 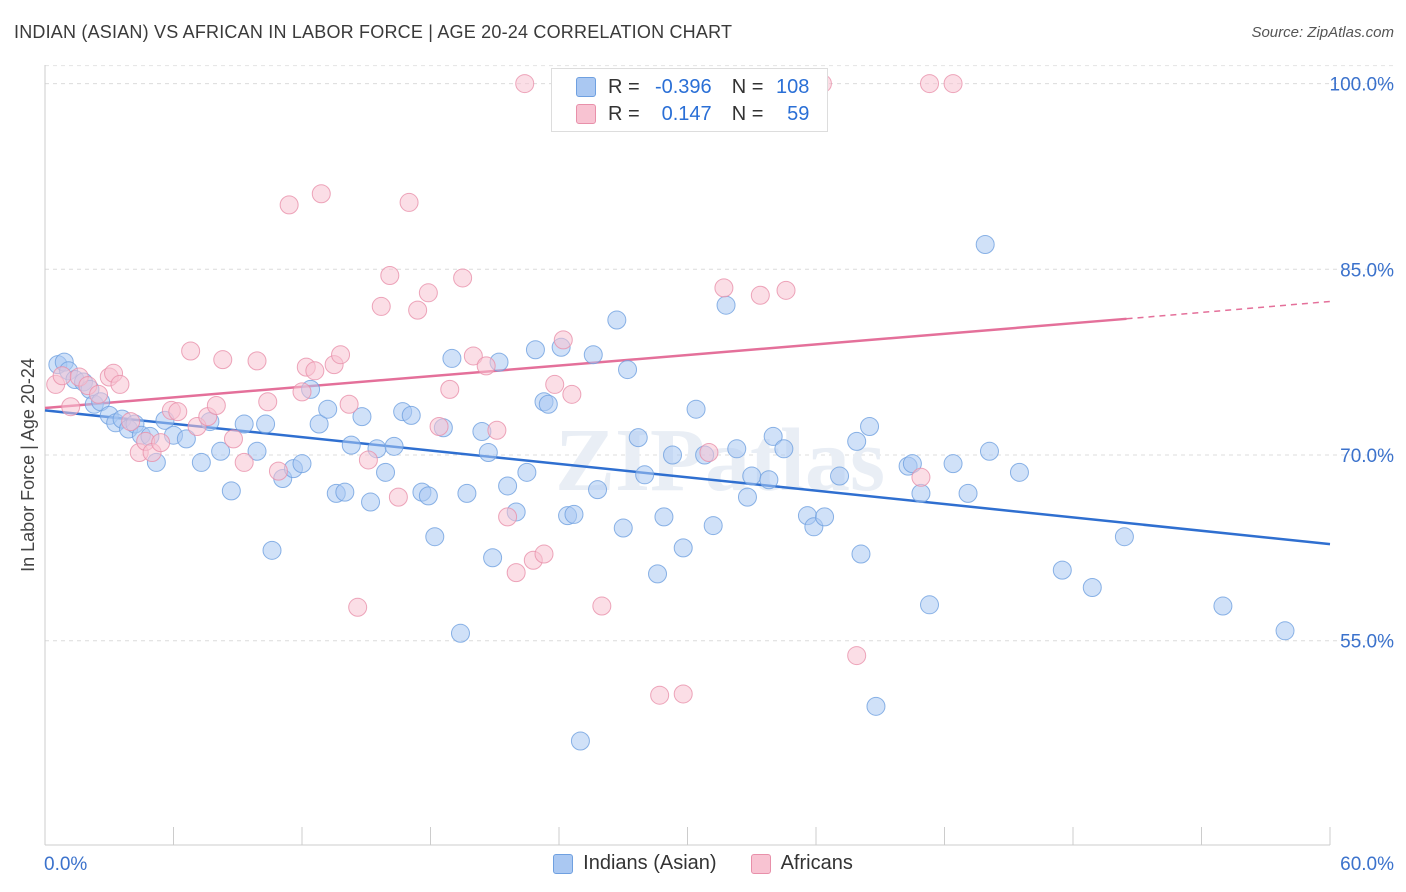 I want to click on series-legend: Indians (Asian) Africans, so click(x=703, y=863).